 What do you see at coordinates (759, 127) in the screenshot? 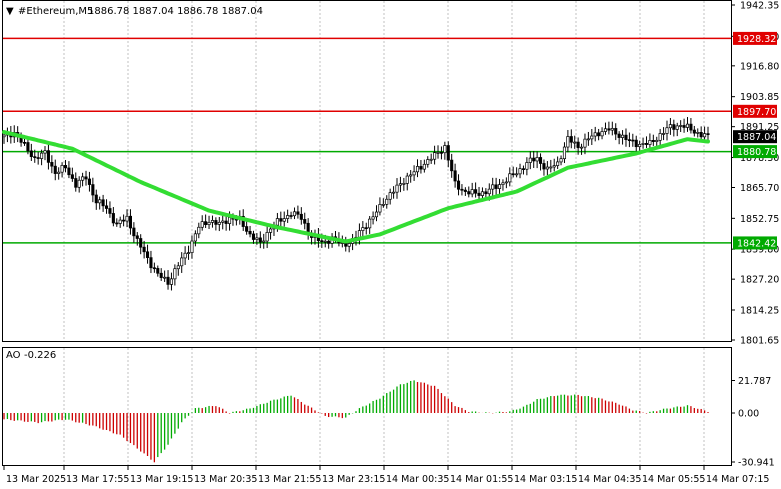
I see `price-tick-label: 1891.25` at bounding box center [759, 127].